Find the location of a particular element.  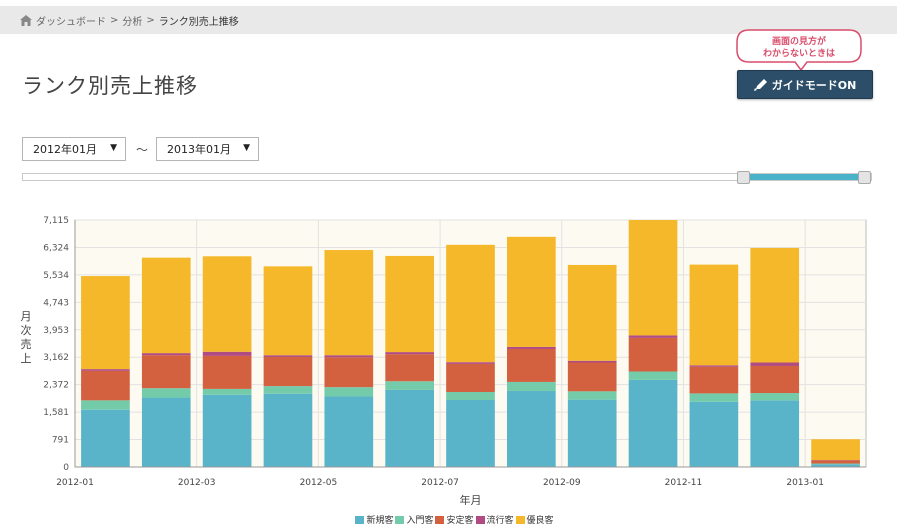

guide-bubble-line-2: わからないときは is located at coordinates (798, 54).